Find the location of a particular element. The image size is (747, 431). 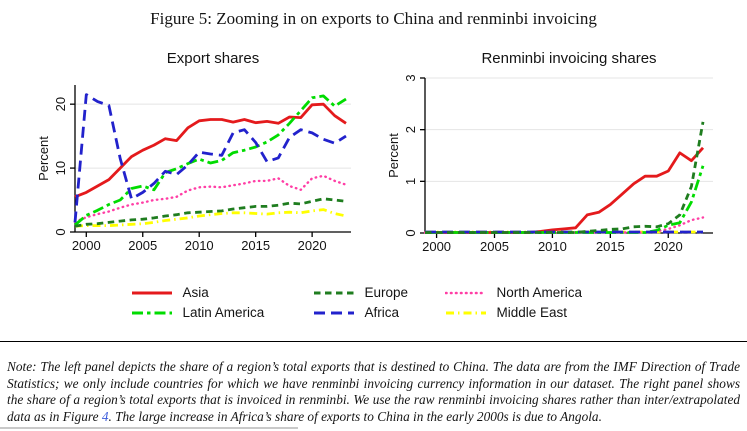

y-tick-label: 20 is located at coordinates (60, 104).